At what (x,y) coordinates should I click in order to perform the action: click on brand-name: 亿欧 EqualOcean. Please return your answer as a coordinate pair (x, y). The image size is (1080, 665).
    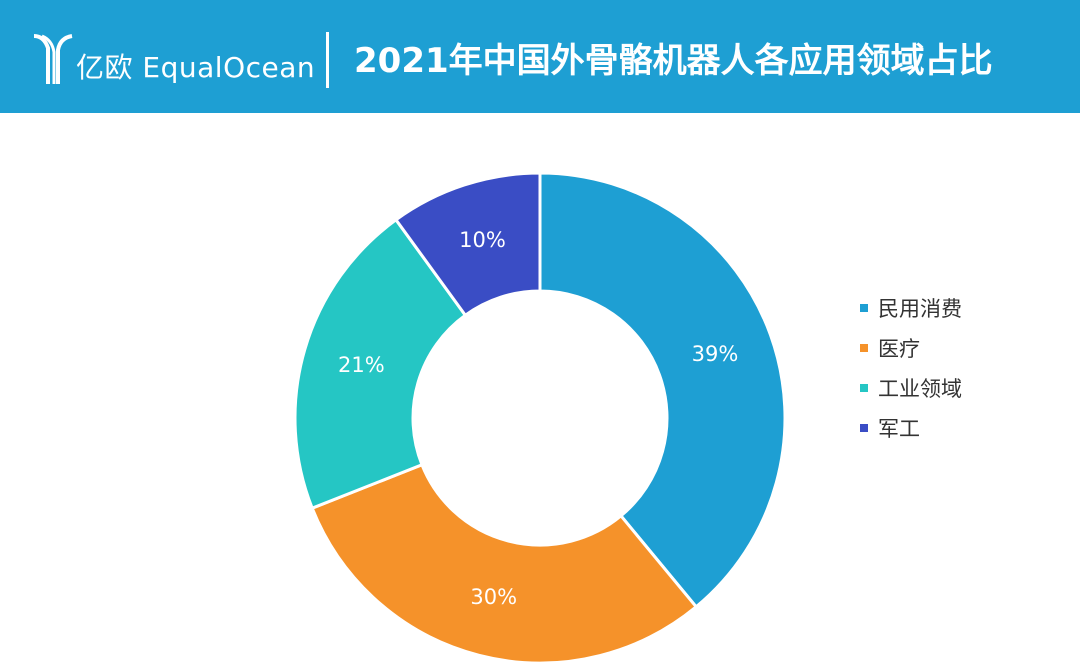
    Looking at the image, I should click on (195, 68).